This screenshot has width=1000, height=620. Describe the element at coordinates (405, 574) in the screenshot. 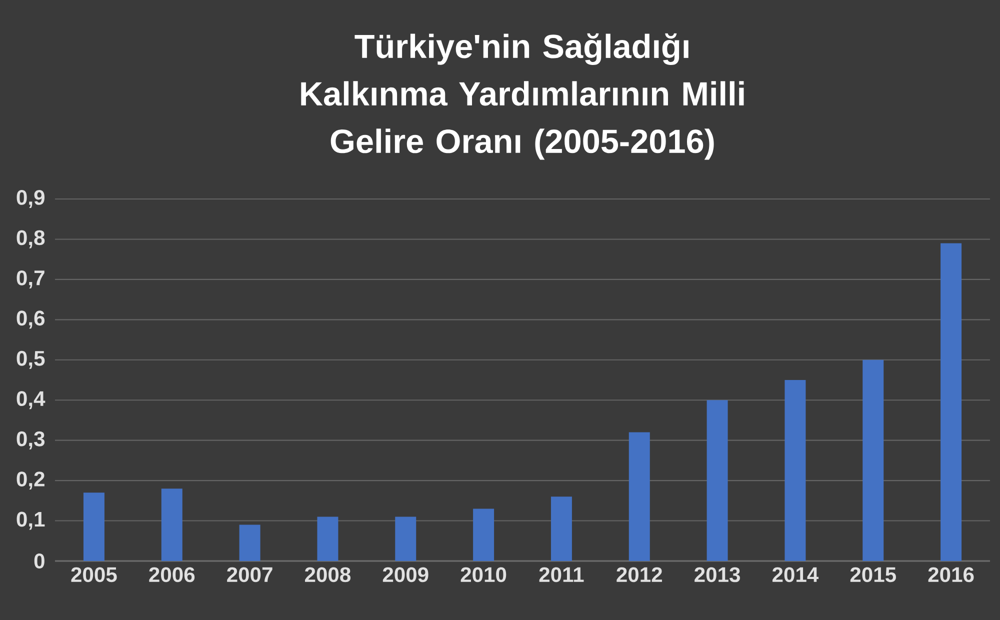

I see `x-tick-label: 2009` at that location.